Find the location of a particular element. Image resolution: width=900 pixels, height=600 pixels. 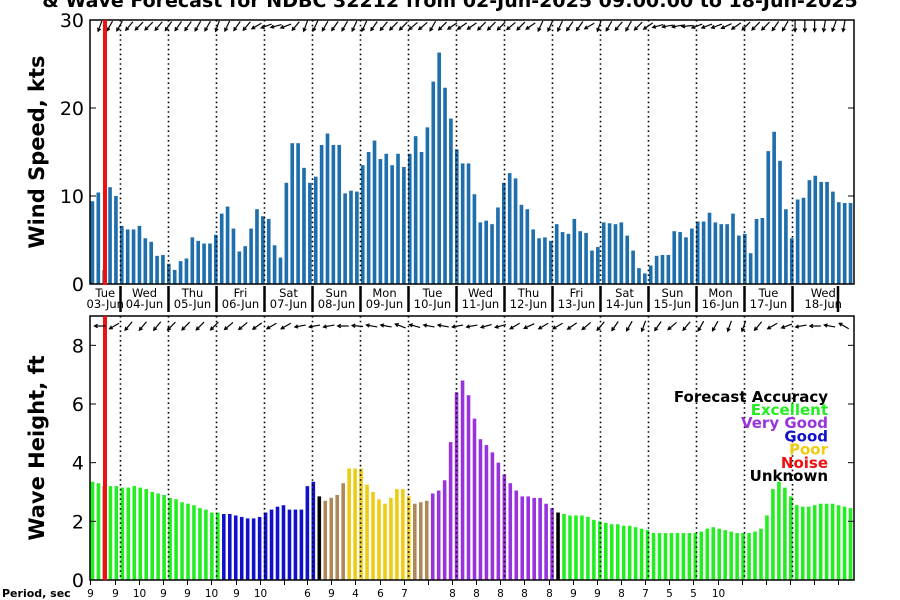

day-name: Wed is located at coordinates (144, 293).